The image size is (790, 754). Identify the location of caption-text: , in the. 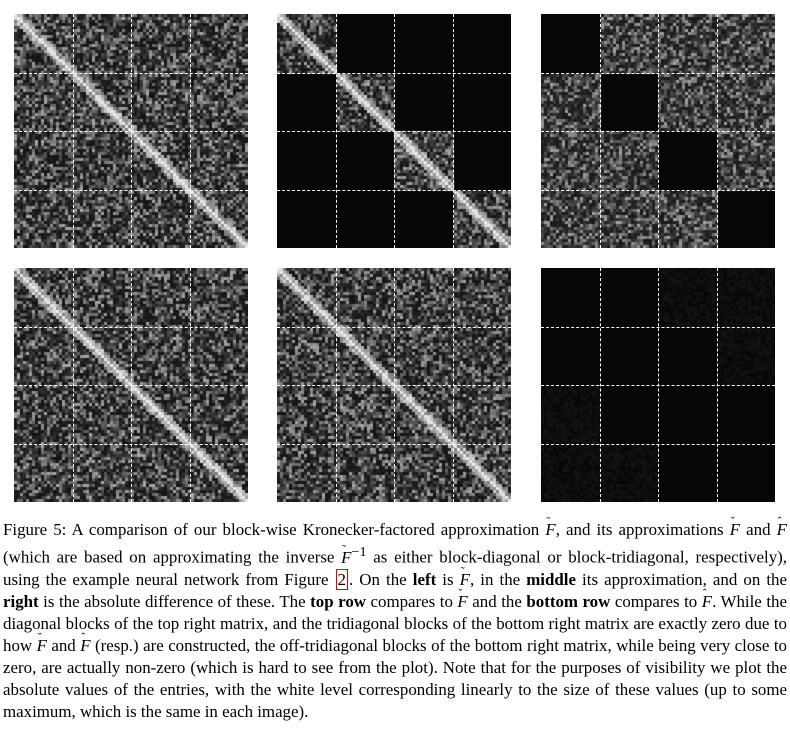
(498, 579).